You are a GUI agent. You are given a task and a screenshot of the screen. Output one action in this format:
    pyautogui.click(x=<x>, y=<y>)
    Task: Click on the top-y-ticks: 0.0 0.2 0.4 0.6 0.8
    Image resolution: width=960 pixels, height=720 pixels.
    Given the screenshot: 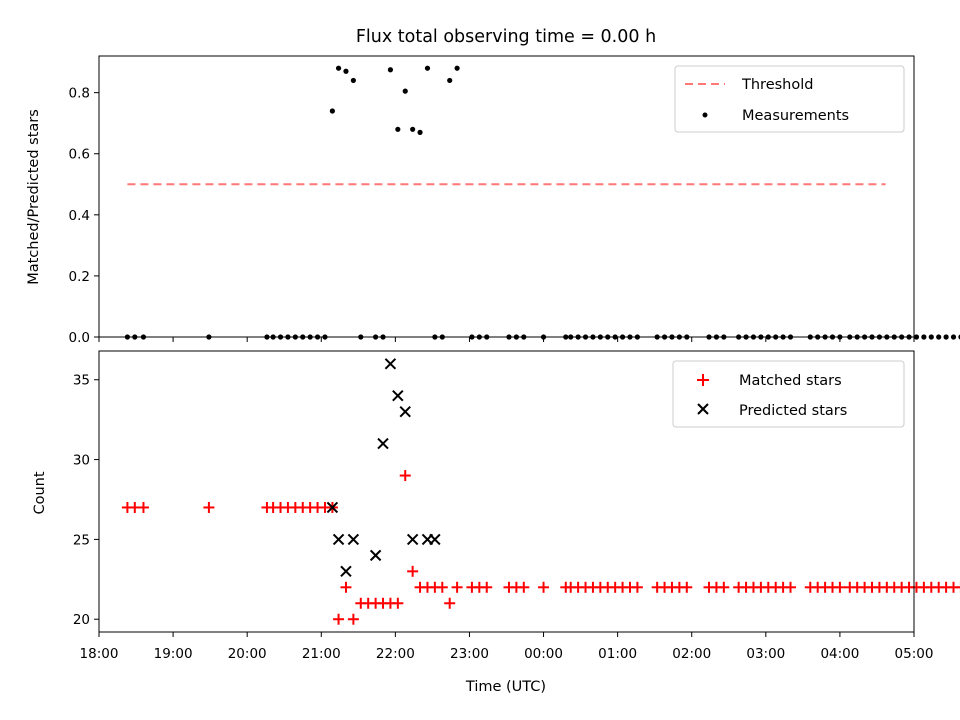 What is the action you would take?
    pyautogui.click(x=84, y=216)
    